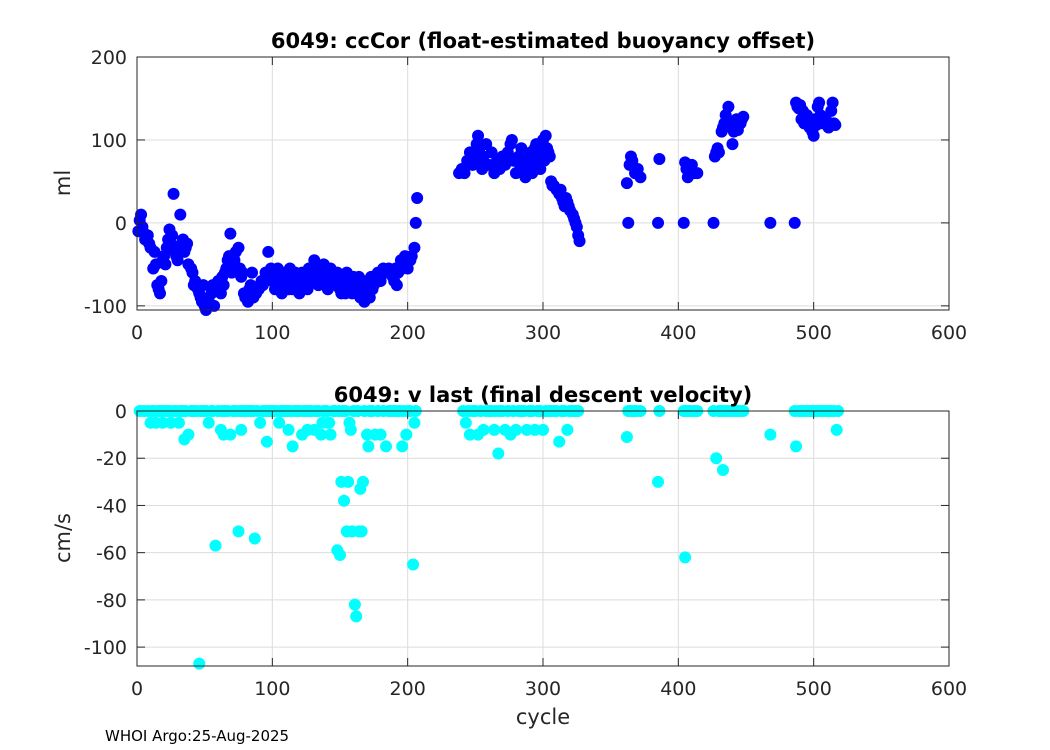  I want to click on footer-credit: WHOI Argo:25-Aug-2025, so click(197, 736).